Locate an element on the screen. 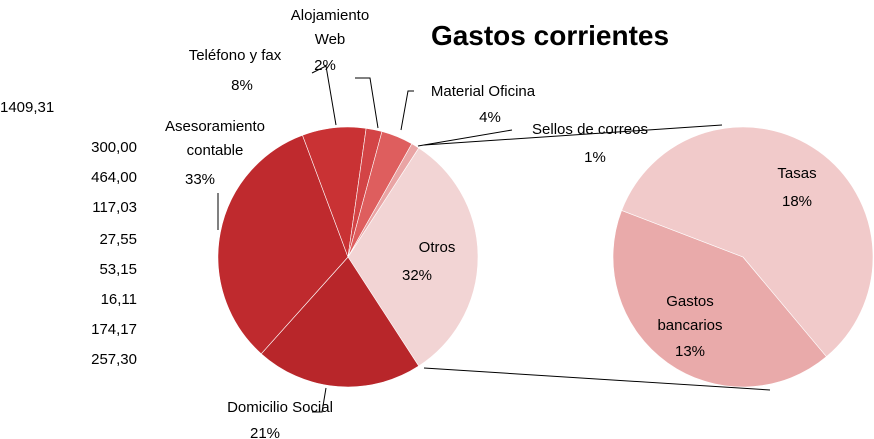 The width and height of the screenshot is (874, 439). cell-value: 257,30 is located at coordinates (114, 359).